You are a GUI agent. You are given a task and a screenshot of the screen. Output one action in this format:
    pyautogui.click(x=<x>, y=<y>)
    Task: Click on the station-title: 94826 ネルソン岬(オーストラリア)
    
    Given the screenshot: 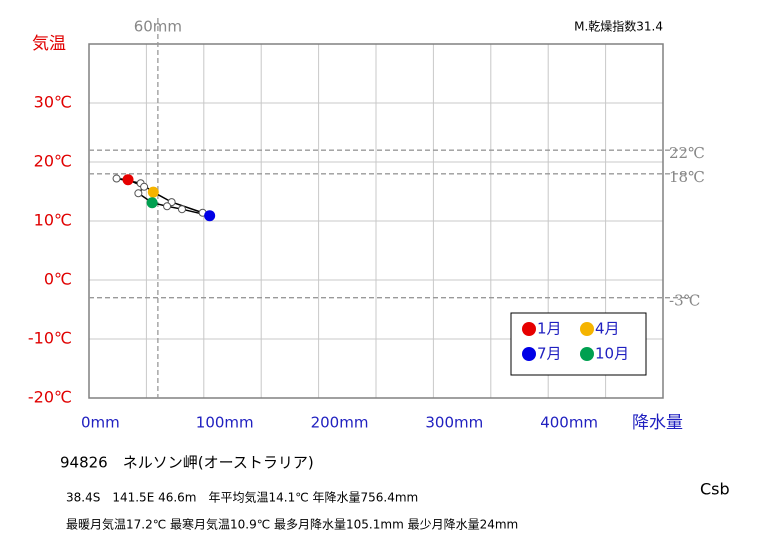 What is the action you would take?
    pyautogui.click(x=187, y=463)
    